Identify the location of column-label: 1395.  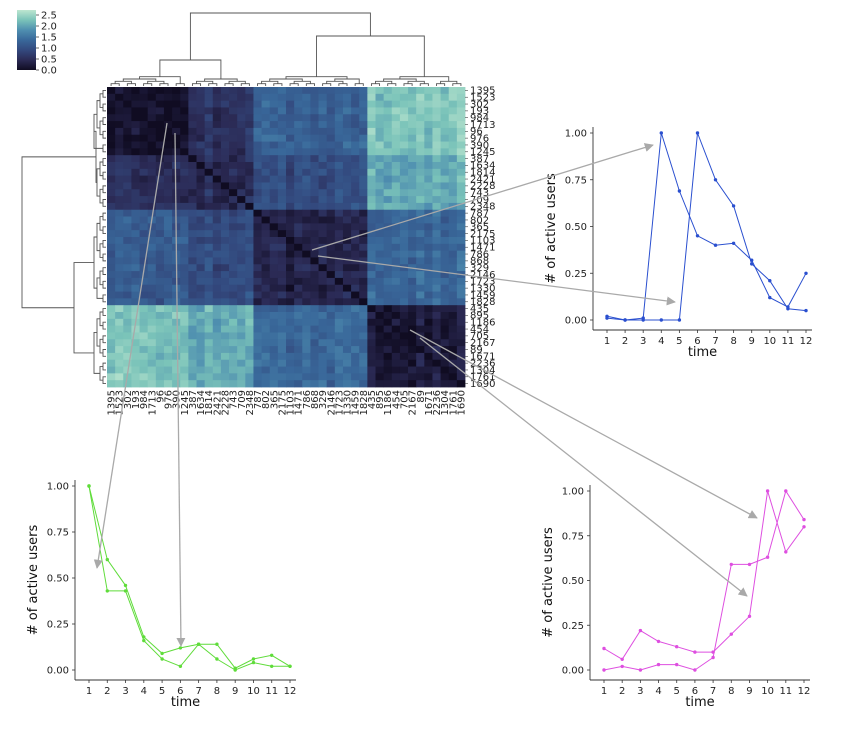
(112, 402).